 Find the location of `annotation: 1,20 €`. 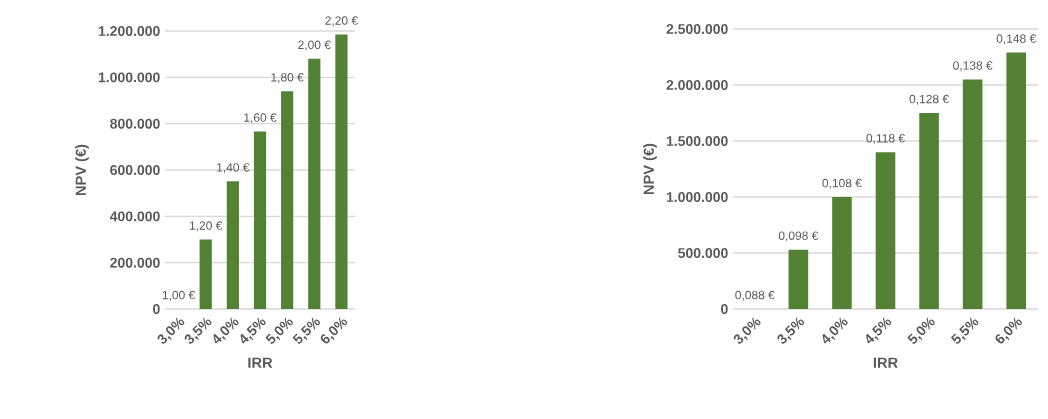

annotation: 1,20 € is located at coordinates (206, 226).